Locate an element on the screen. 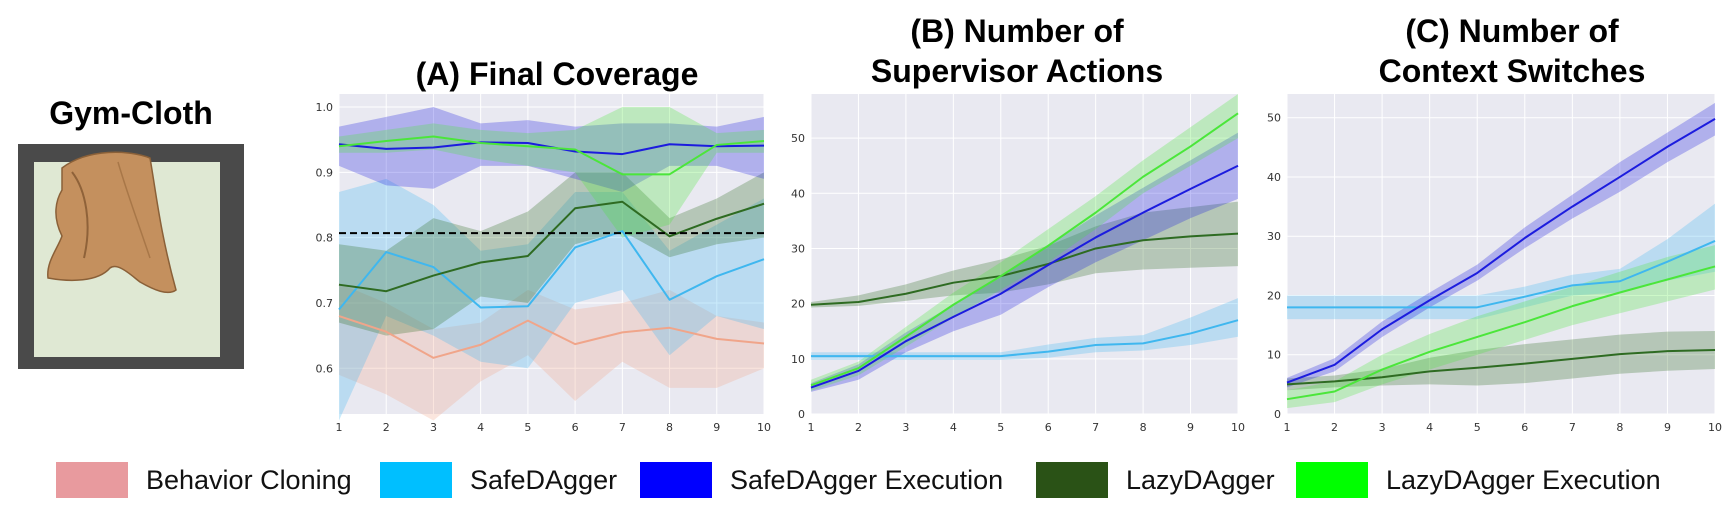 The width and height of the screenshot is (1735, 519). plot-2-ytick-label: 30 is located at coordinates (1274, 236).